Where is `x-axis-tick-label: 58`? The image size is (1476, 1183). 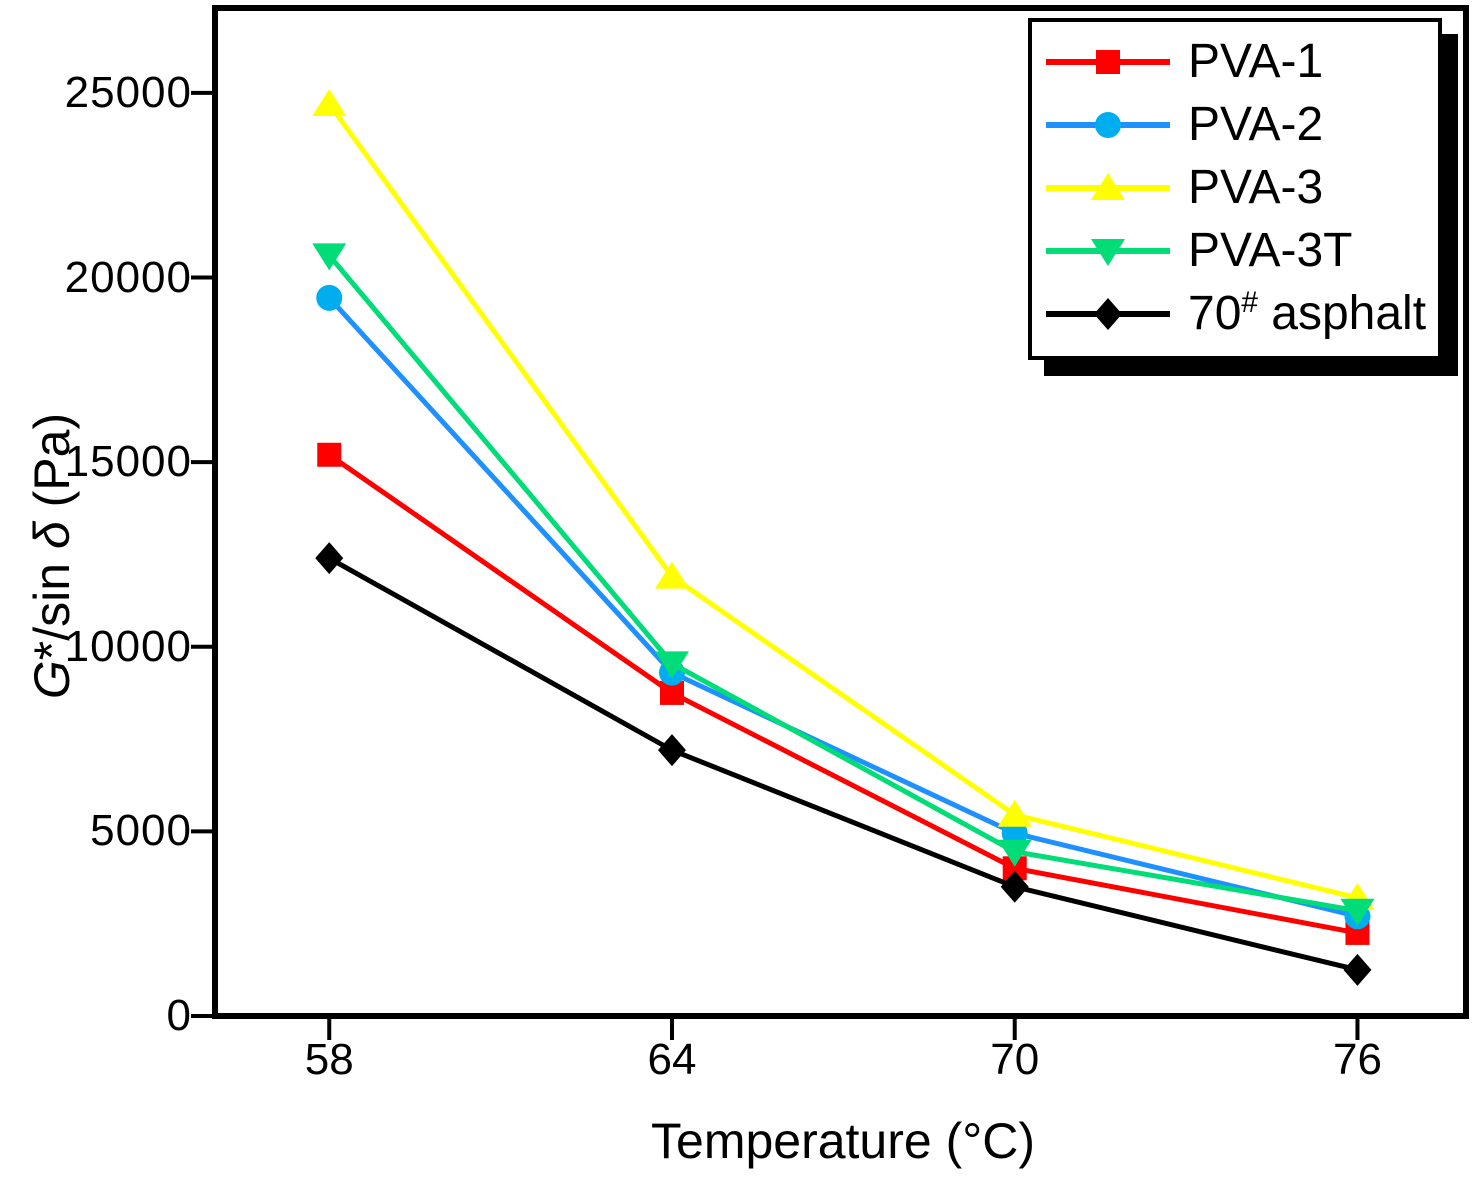 x-axis-tick-label: 58 is located at coordinates (329, 1059).